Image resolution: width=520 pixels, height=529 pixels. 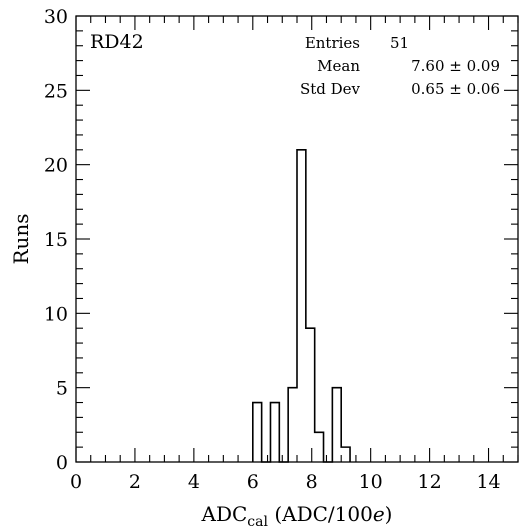 What do you see at coordinates (257, 521) in the screenshot?
I see `x-axis-title-sub: cal` at bounding box center [257, 521].